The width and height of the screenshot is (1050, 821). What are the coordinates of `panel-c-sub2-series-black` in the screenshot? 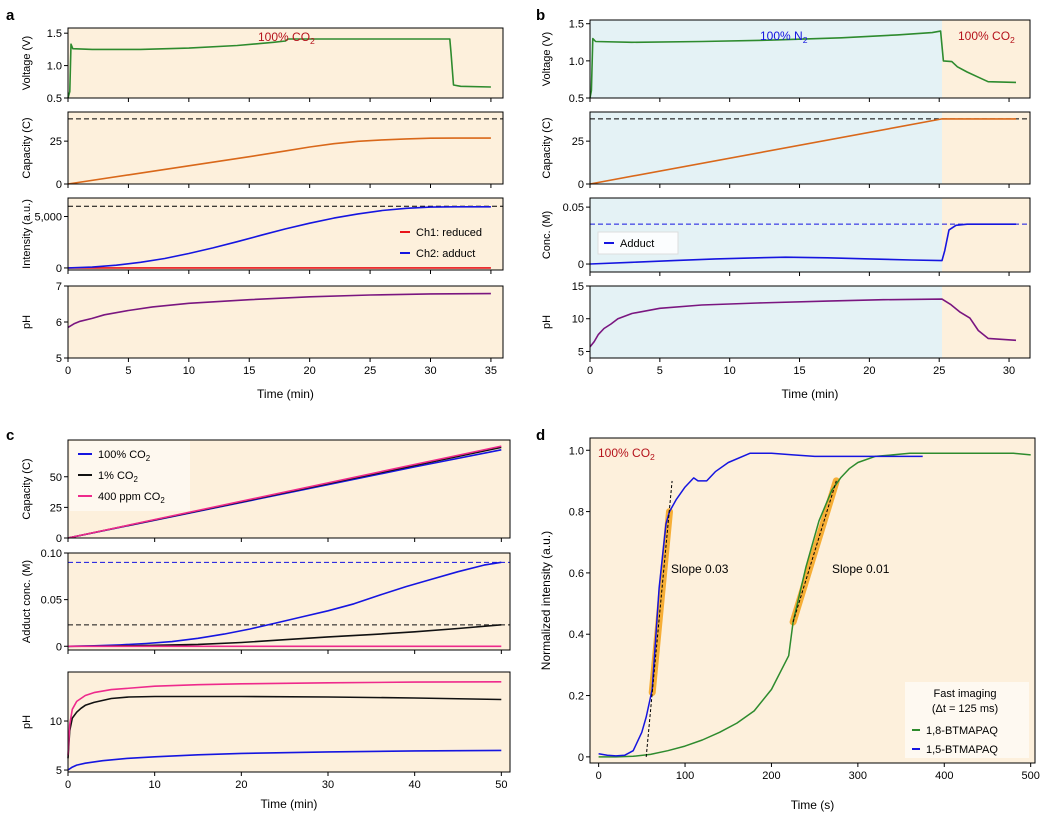 It's located at (284, 727).